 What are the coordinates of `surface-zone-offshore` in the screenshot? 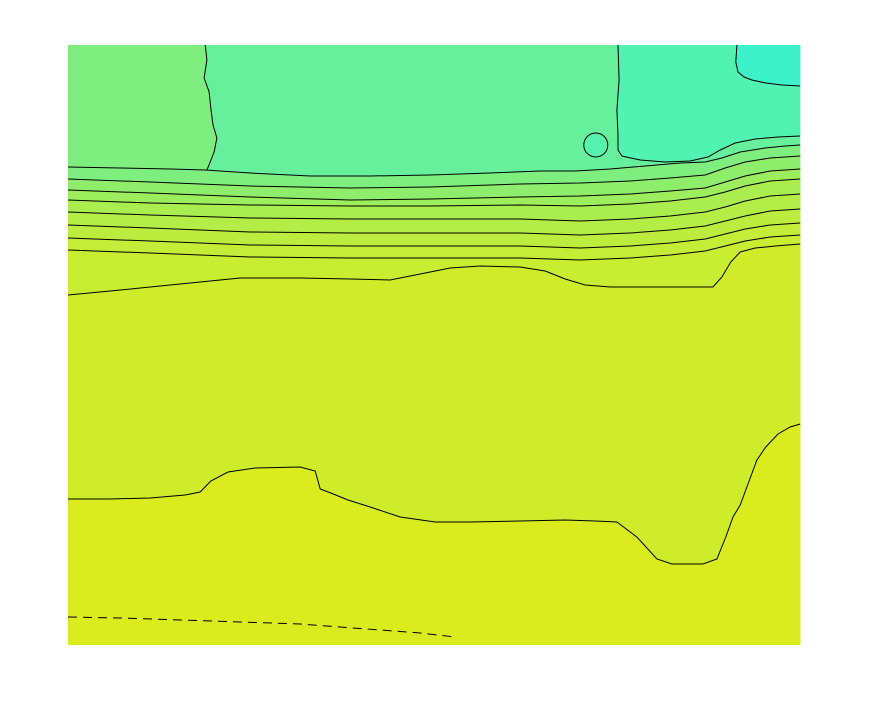 It's located at (142, 107).